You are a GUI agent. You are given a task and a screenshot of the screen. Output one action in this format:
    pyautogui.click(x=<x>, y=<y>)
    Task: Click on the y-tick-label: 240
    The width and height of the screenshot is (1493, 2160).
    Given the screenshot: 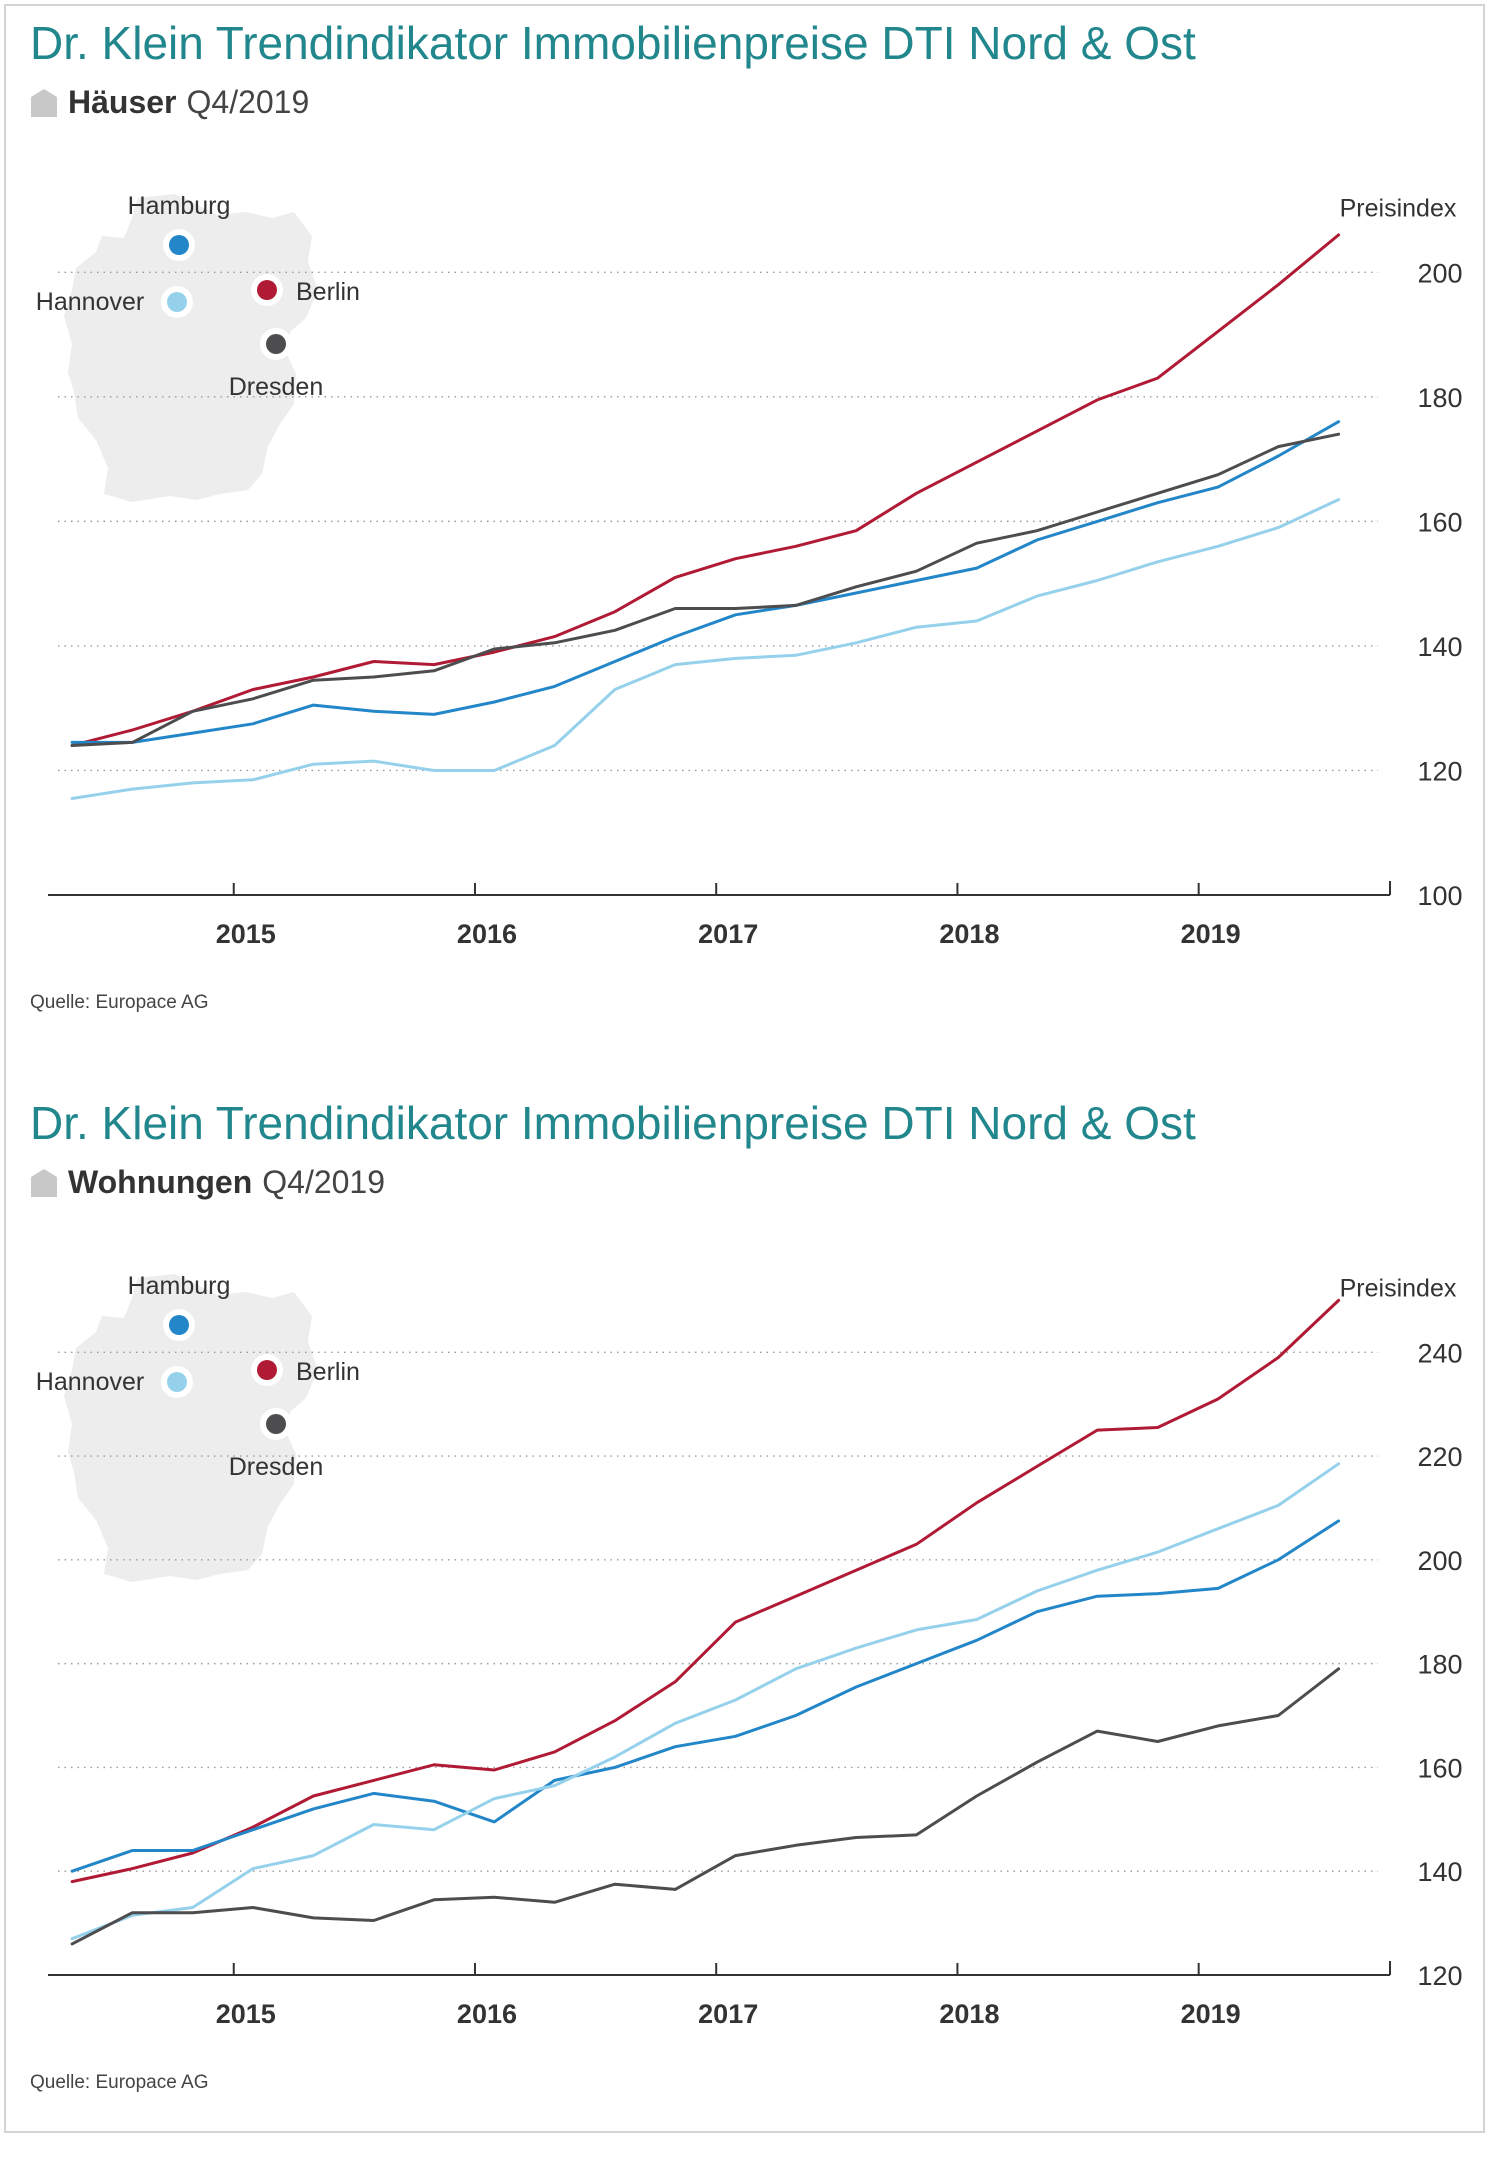 What is the action you would take?
    pyautogui.click(x=1439, y=1353)
    